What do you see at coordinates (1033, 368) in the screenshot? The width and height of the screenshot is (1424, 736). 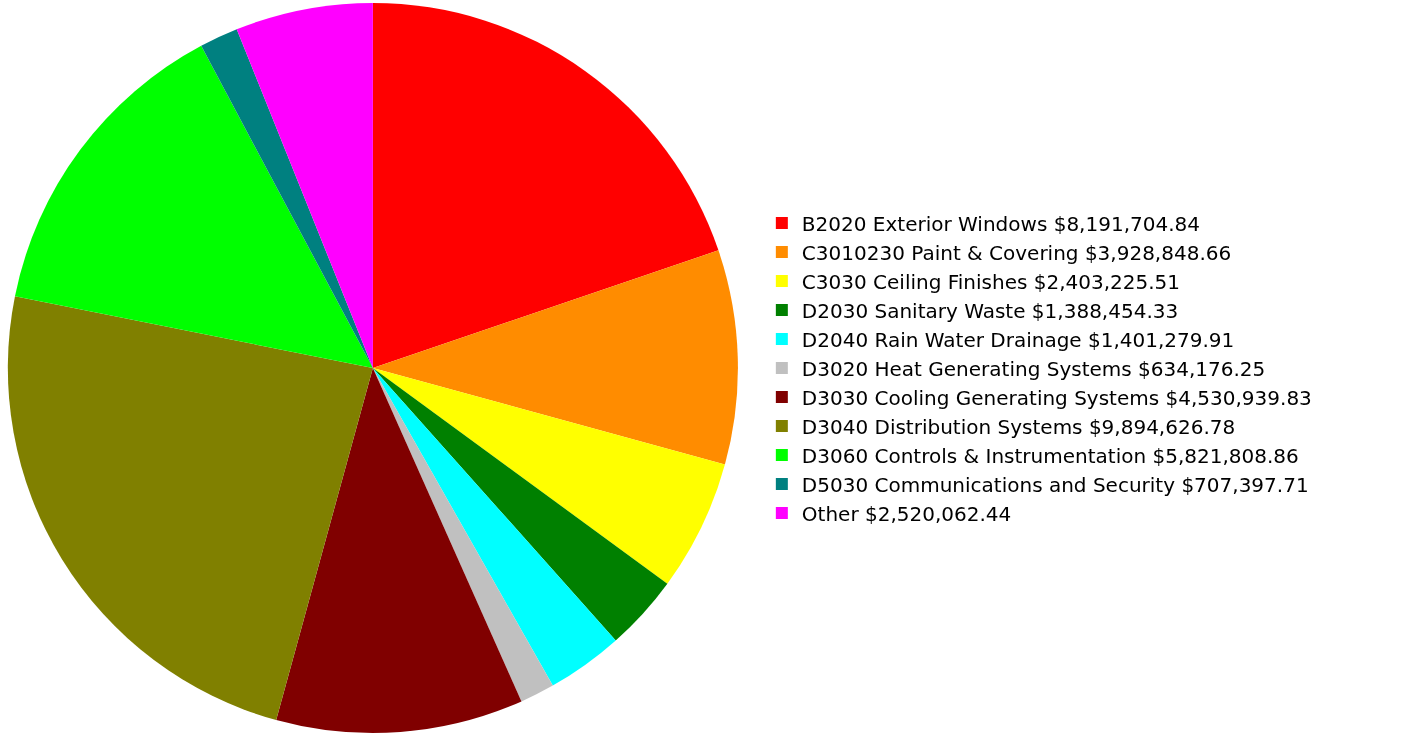 I see `legend-label: D3020 Heat Generating Systems $634,176.25` at bounding box center [1033, 368].